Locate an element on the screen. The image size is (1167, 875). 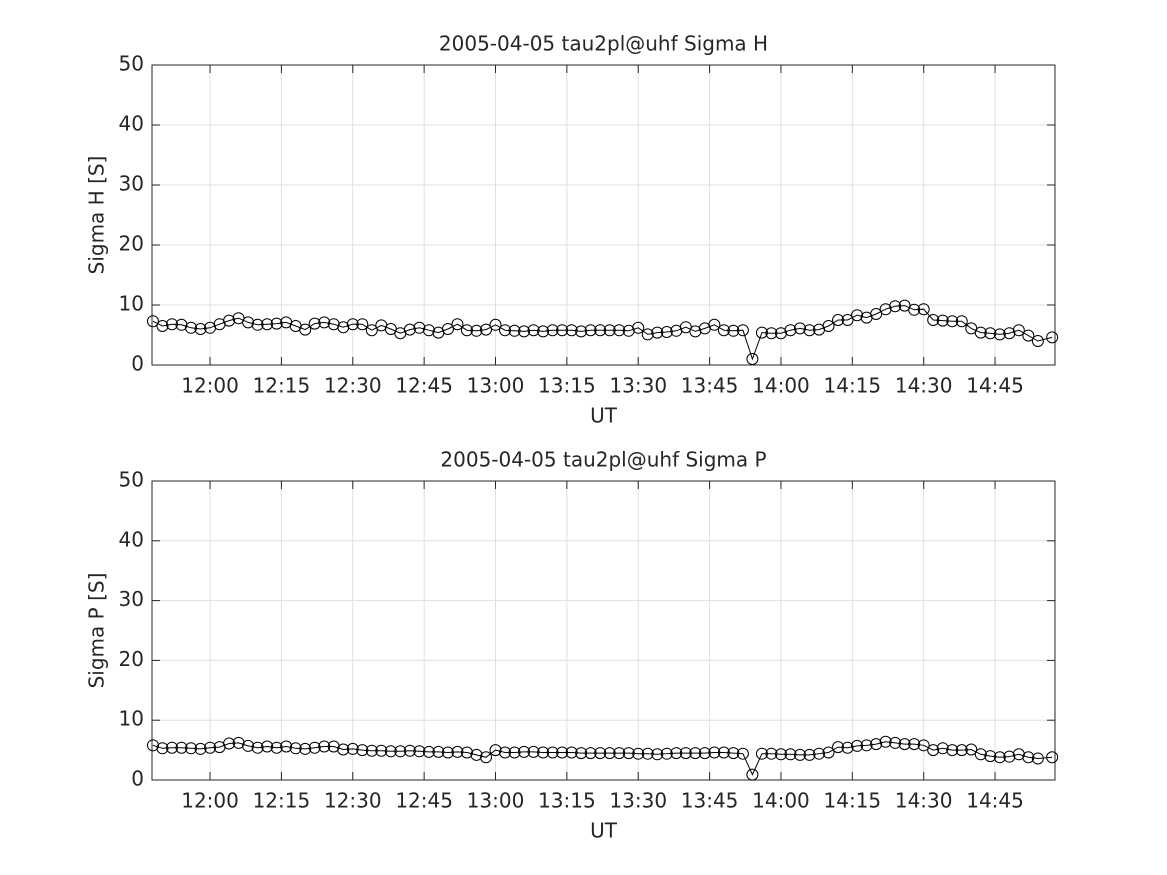
y-tick-label: 20 is located at coordinates (131, 244).